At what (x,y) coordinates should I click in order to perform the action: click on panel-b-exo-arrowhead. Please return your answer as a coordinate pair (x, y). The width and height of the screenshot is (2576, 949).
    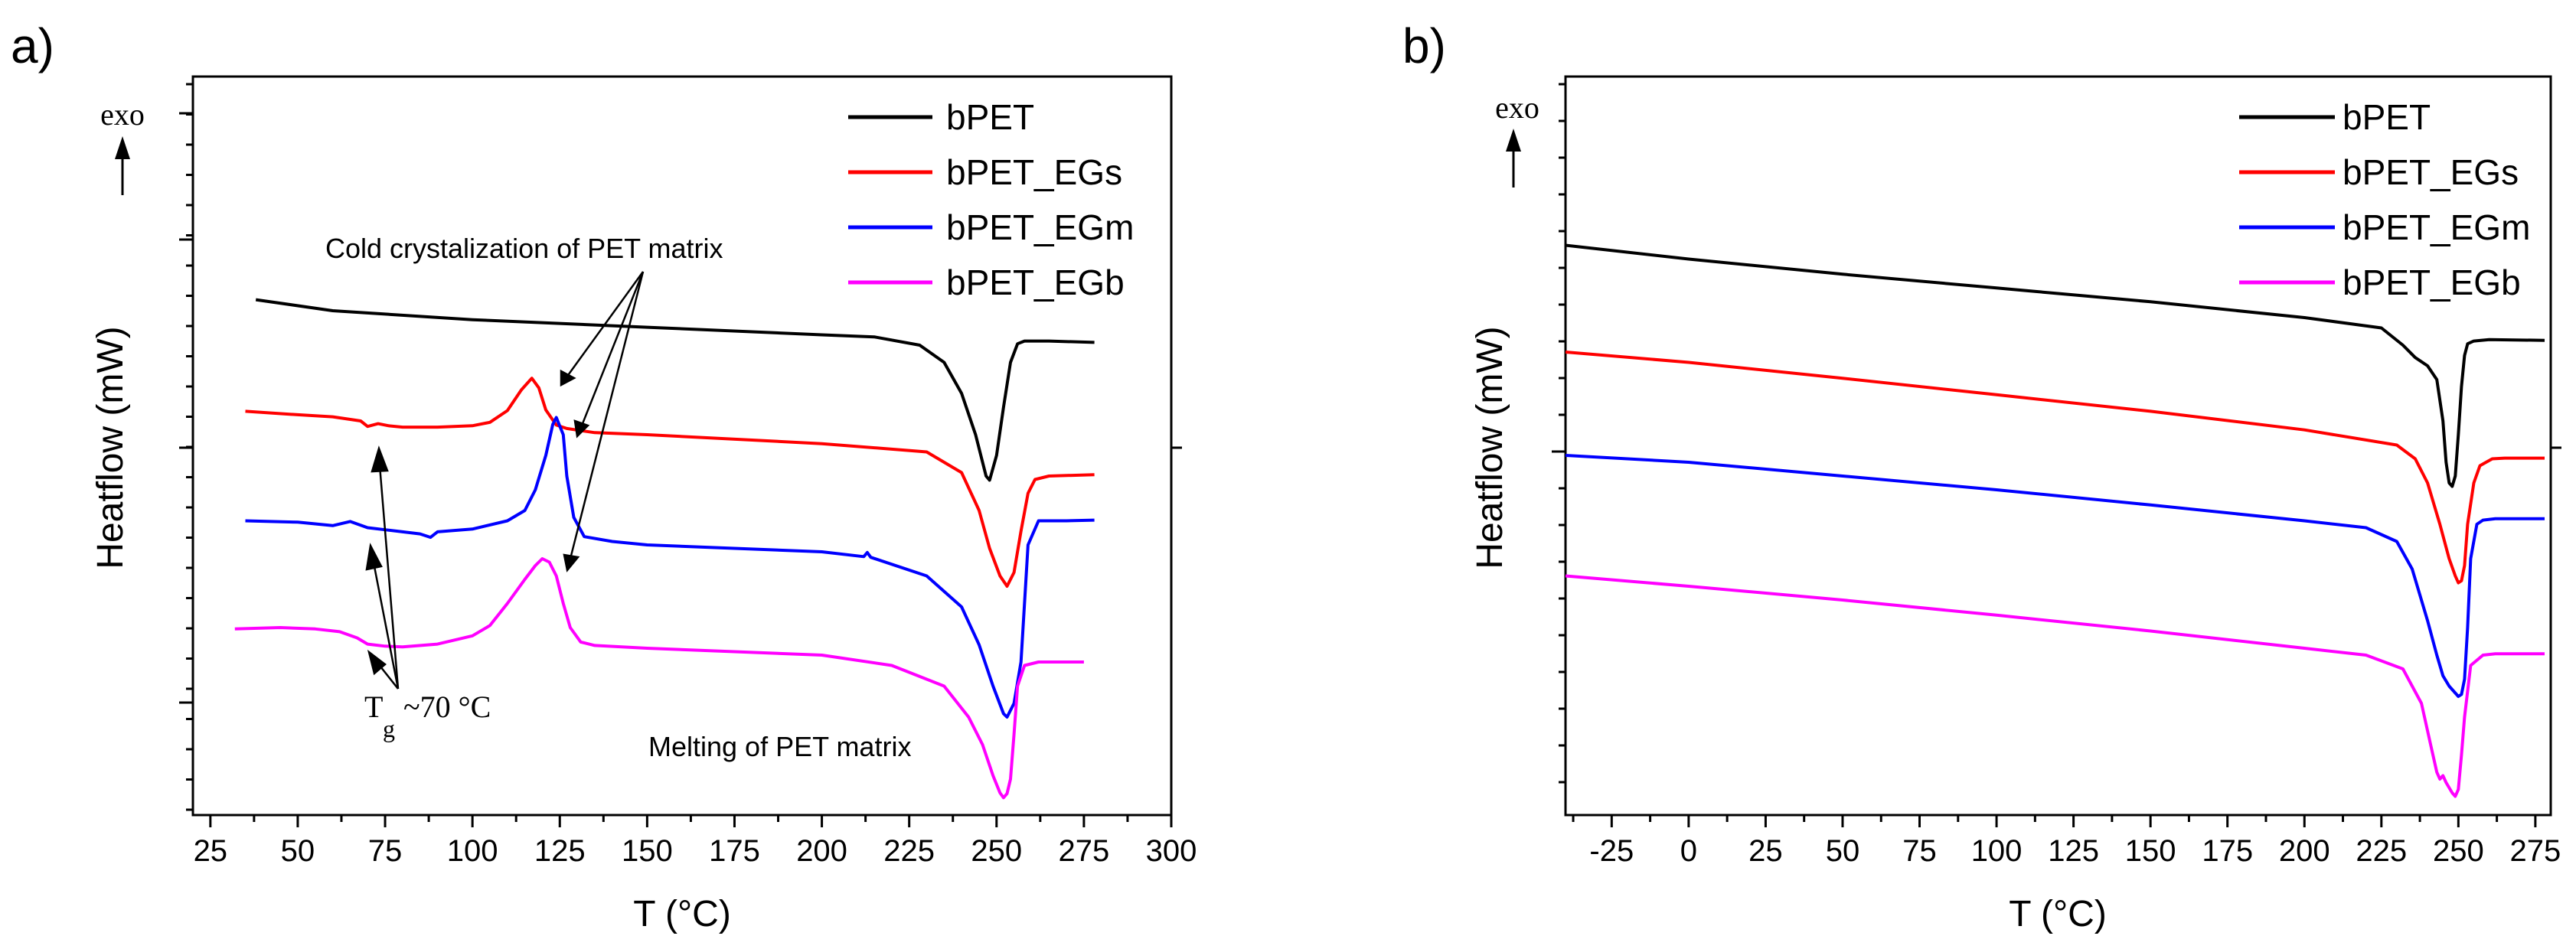
    Looking at the image, I should click on (1513, 140).